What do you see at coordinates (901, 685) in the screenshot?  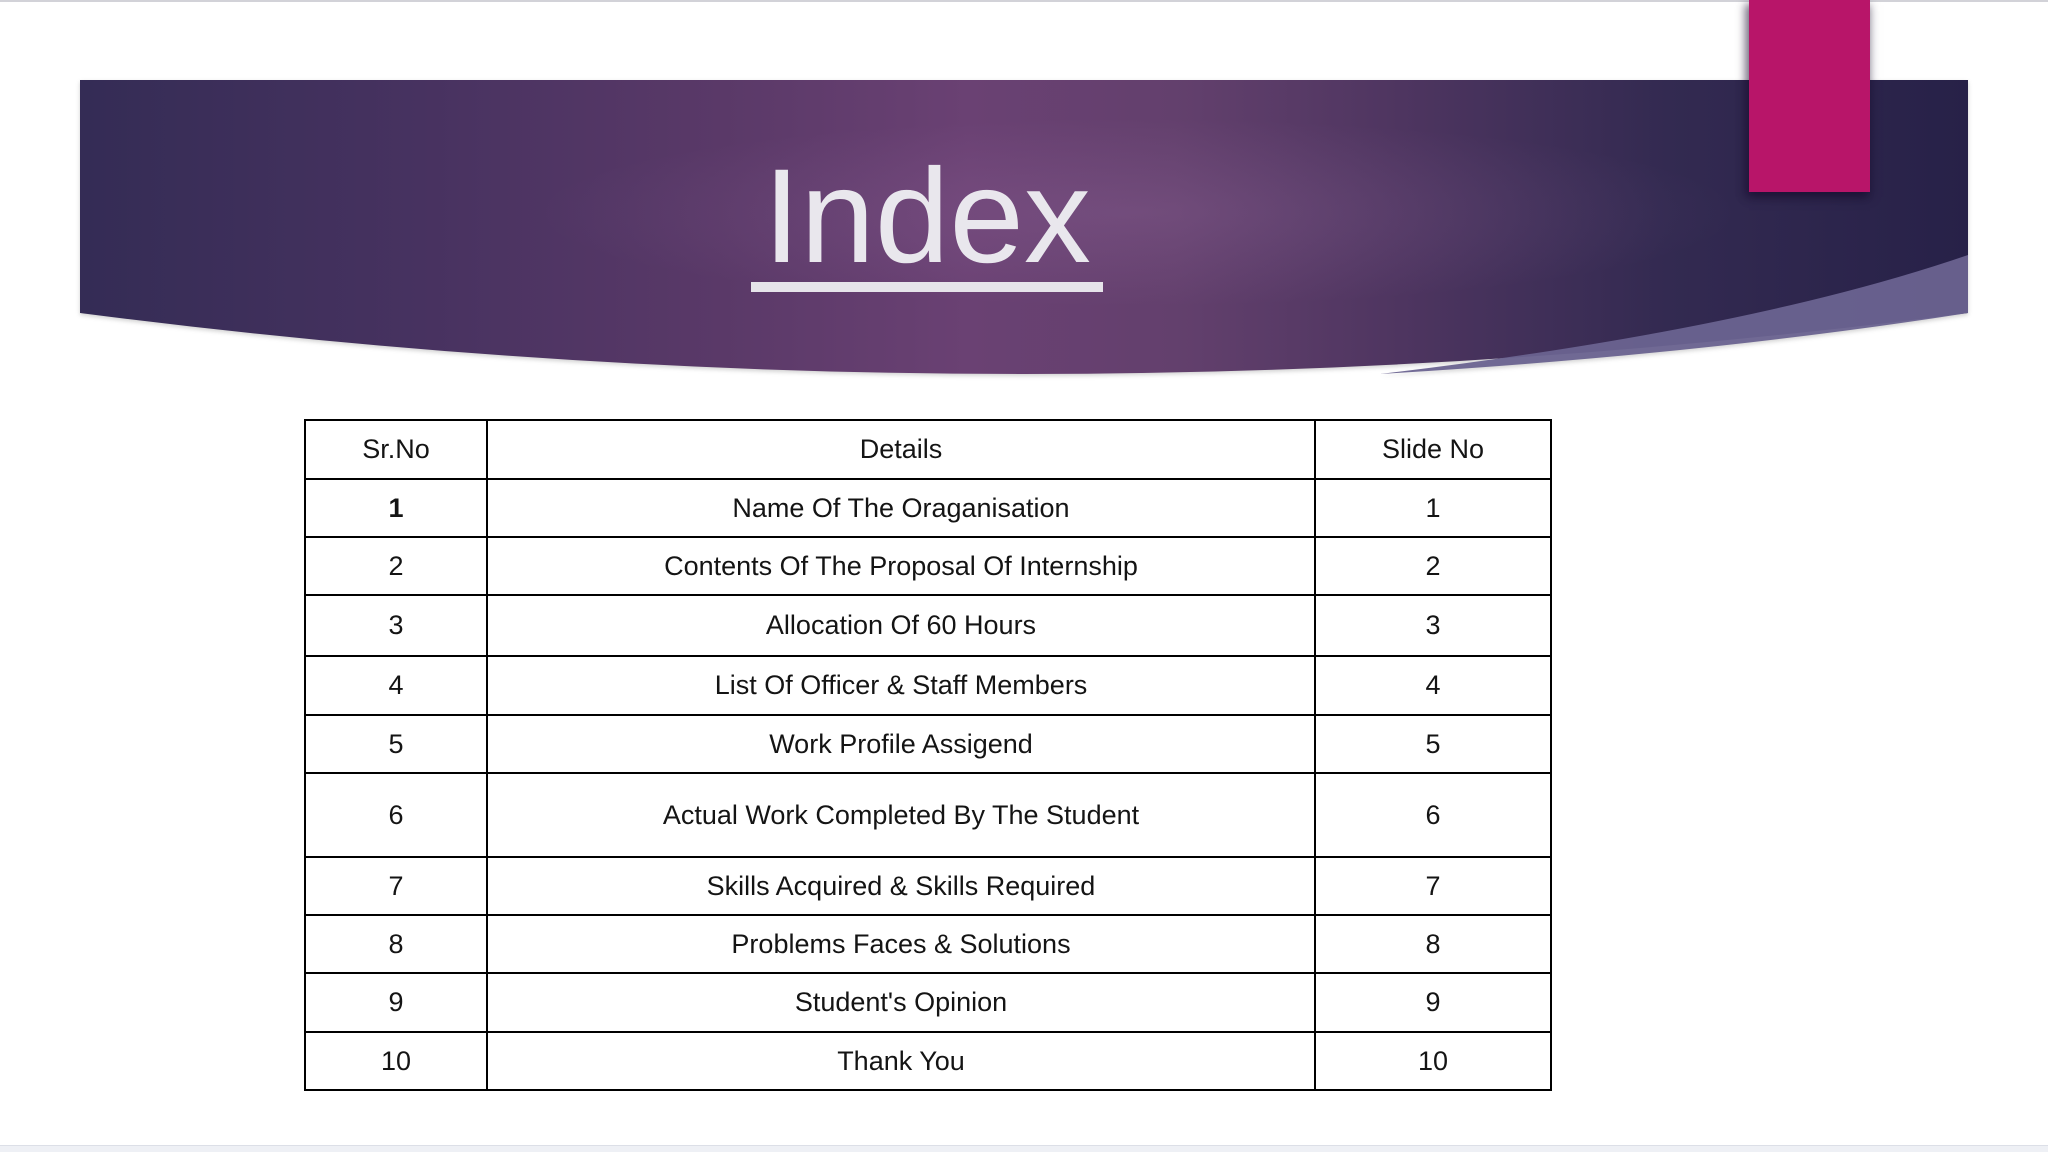 I see `details-cell: List Of Officer & Staff Members` at bounding box center [901, 685].